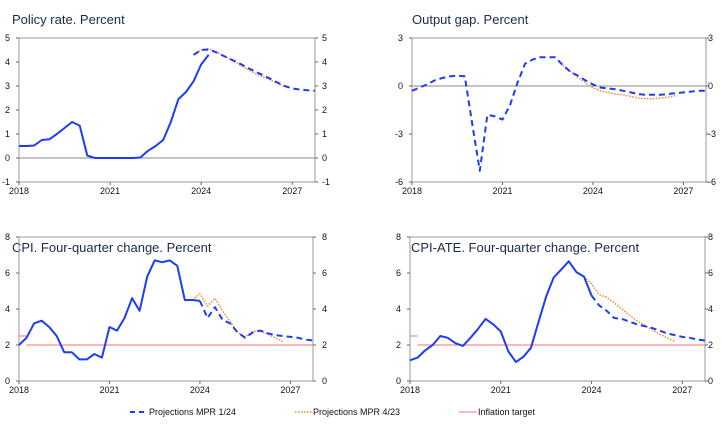 The width and height of the screenshot is (722, 434). Describe the element at coordinates (7, 38) in the screenshot. I see `y-tick-label-left: 5` at that location.